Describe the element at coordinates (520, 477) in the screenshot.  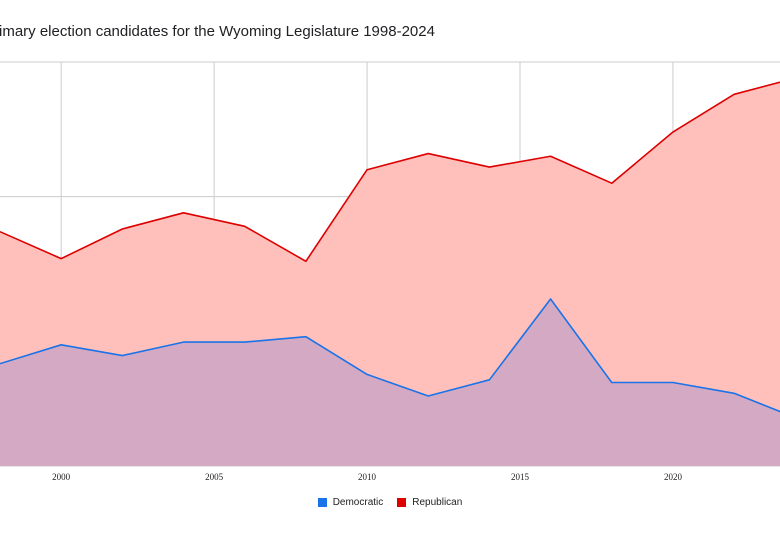
I see `x-tick-label-2015: 2015` at that location.